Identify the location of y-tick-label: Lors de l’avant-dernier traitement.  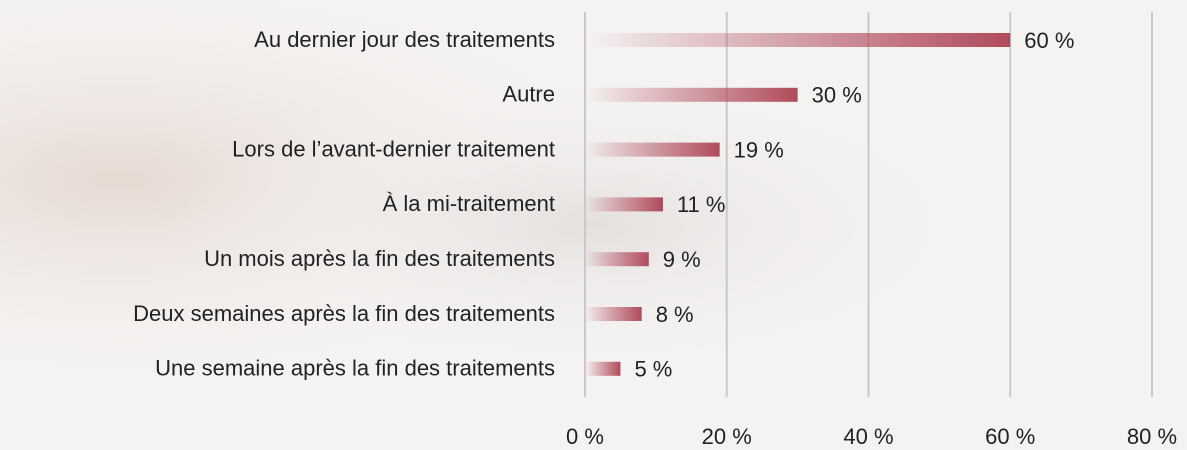
(393, 148).